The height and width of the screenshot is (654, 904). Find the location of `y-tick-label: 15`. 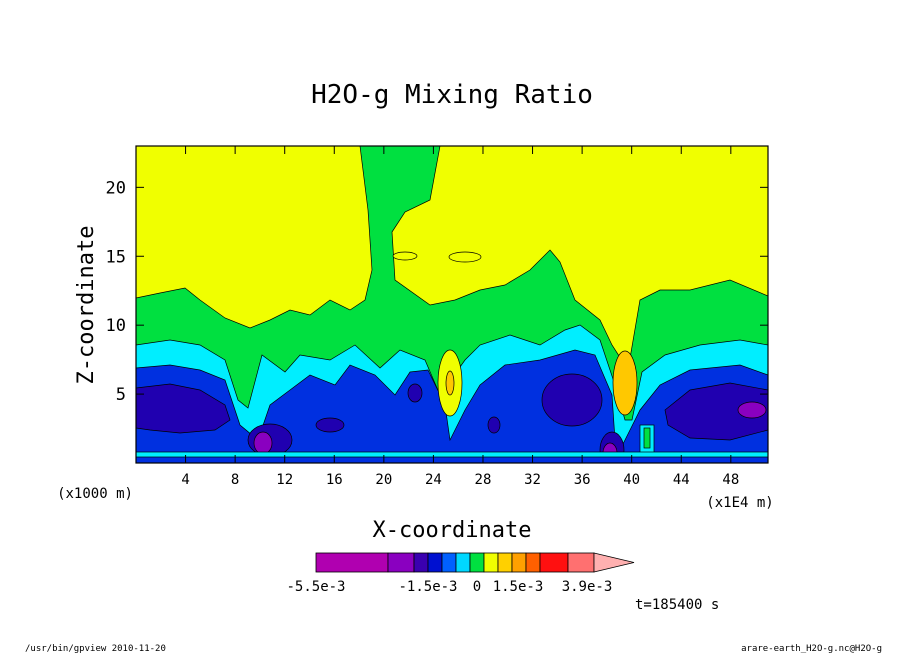

y-tick-label: 15 is located at coordinates (116, 257).